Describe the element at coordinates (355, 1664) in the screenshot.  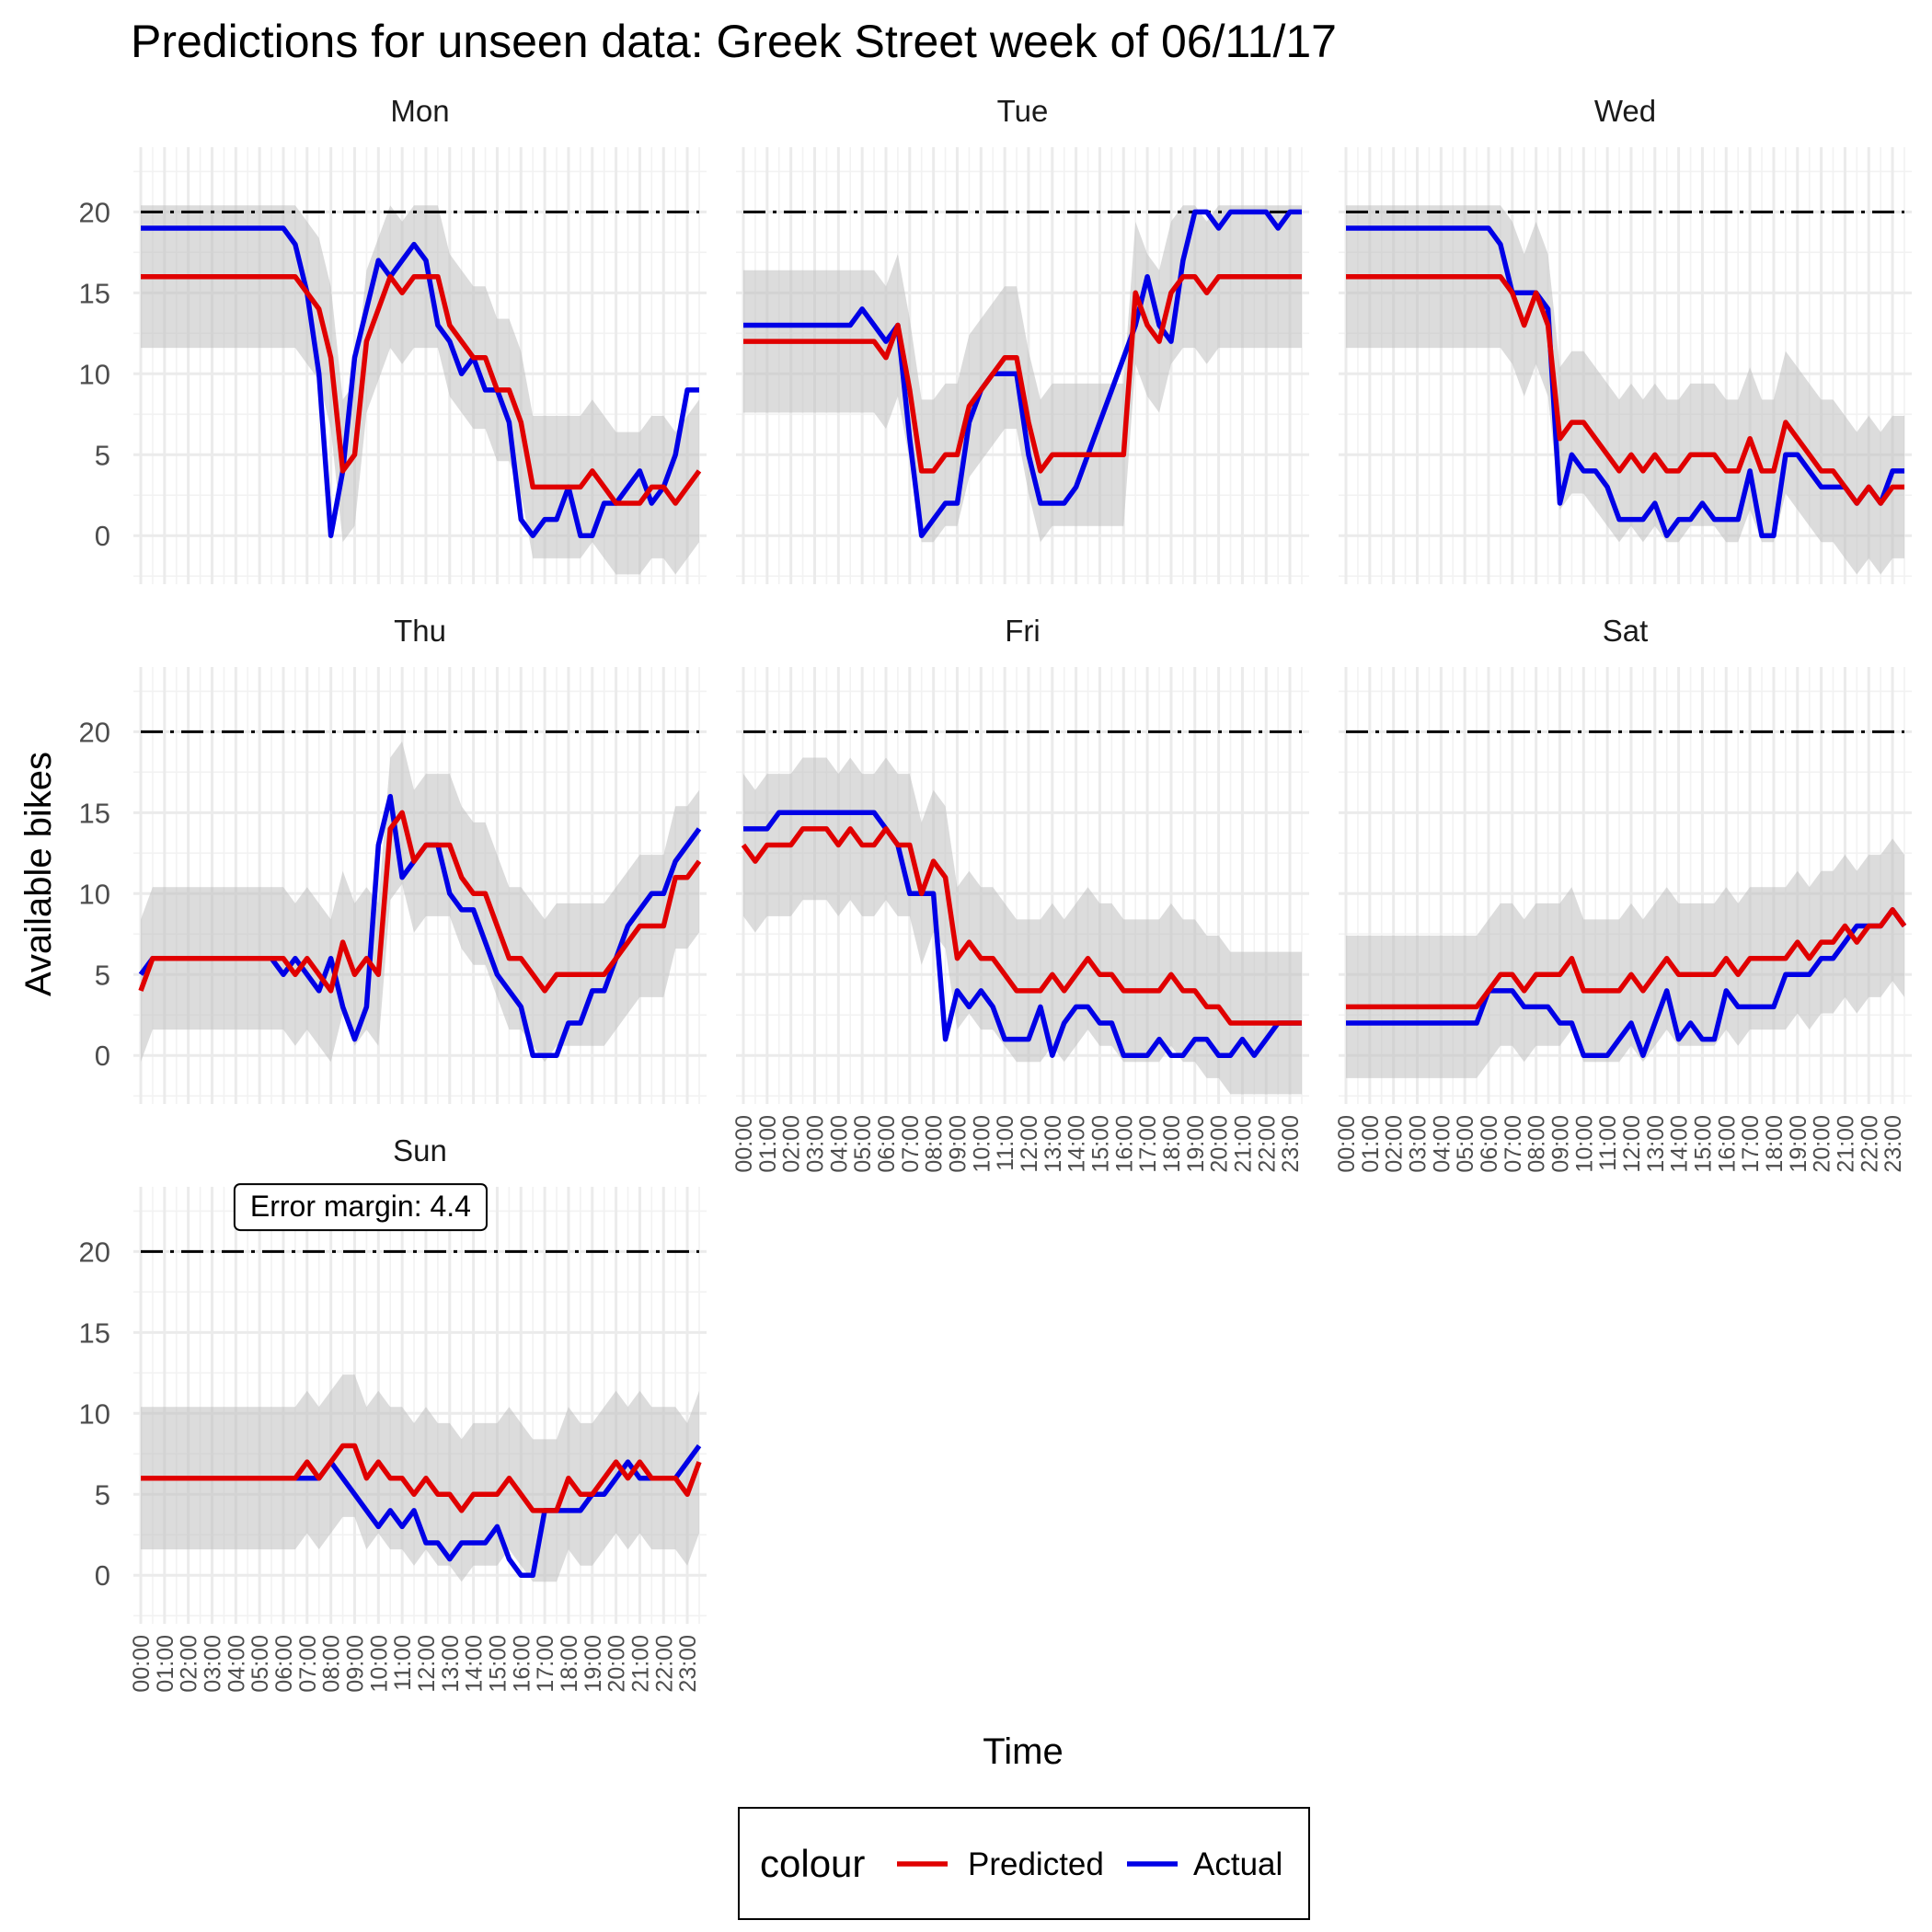
I see `x-tick-label: 09:00` at that location.